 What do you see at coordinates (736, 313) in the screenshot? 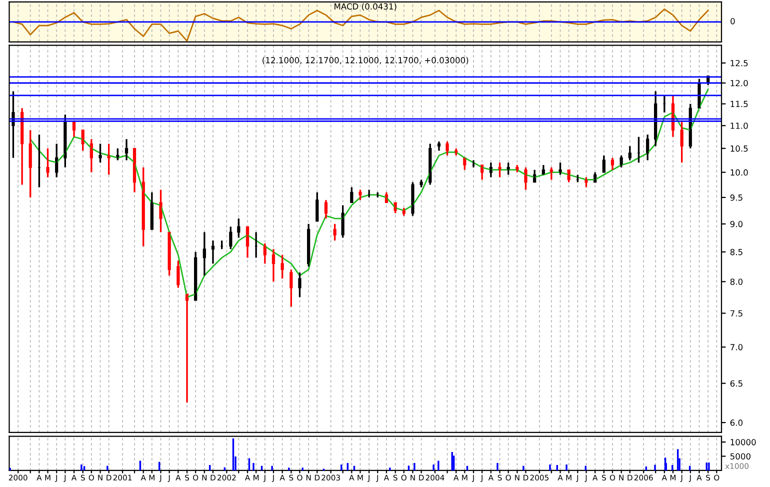
I see `y-tick-label: 7.5` at bounding box center [736, 313].